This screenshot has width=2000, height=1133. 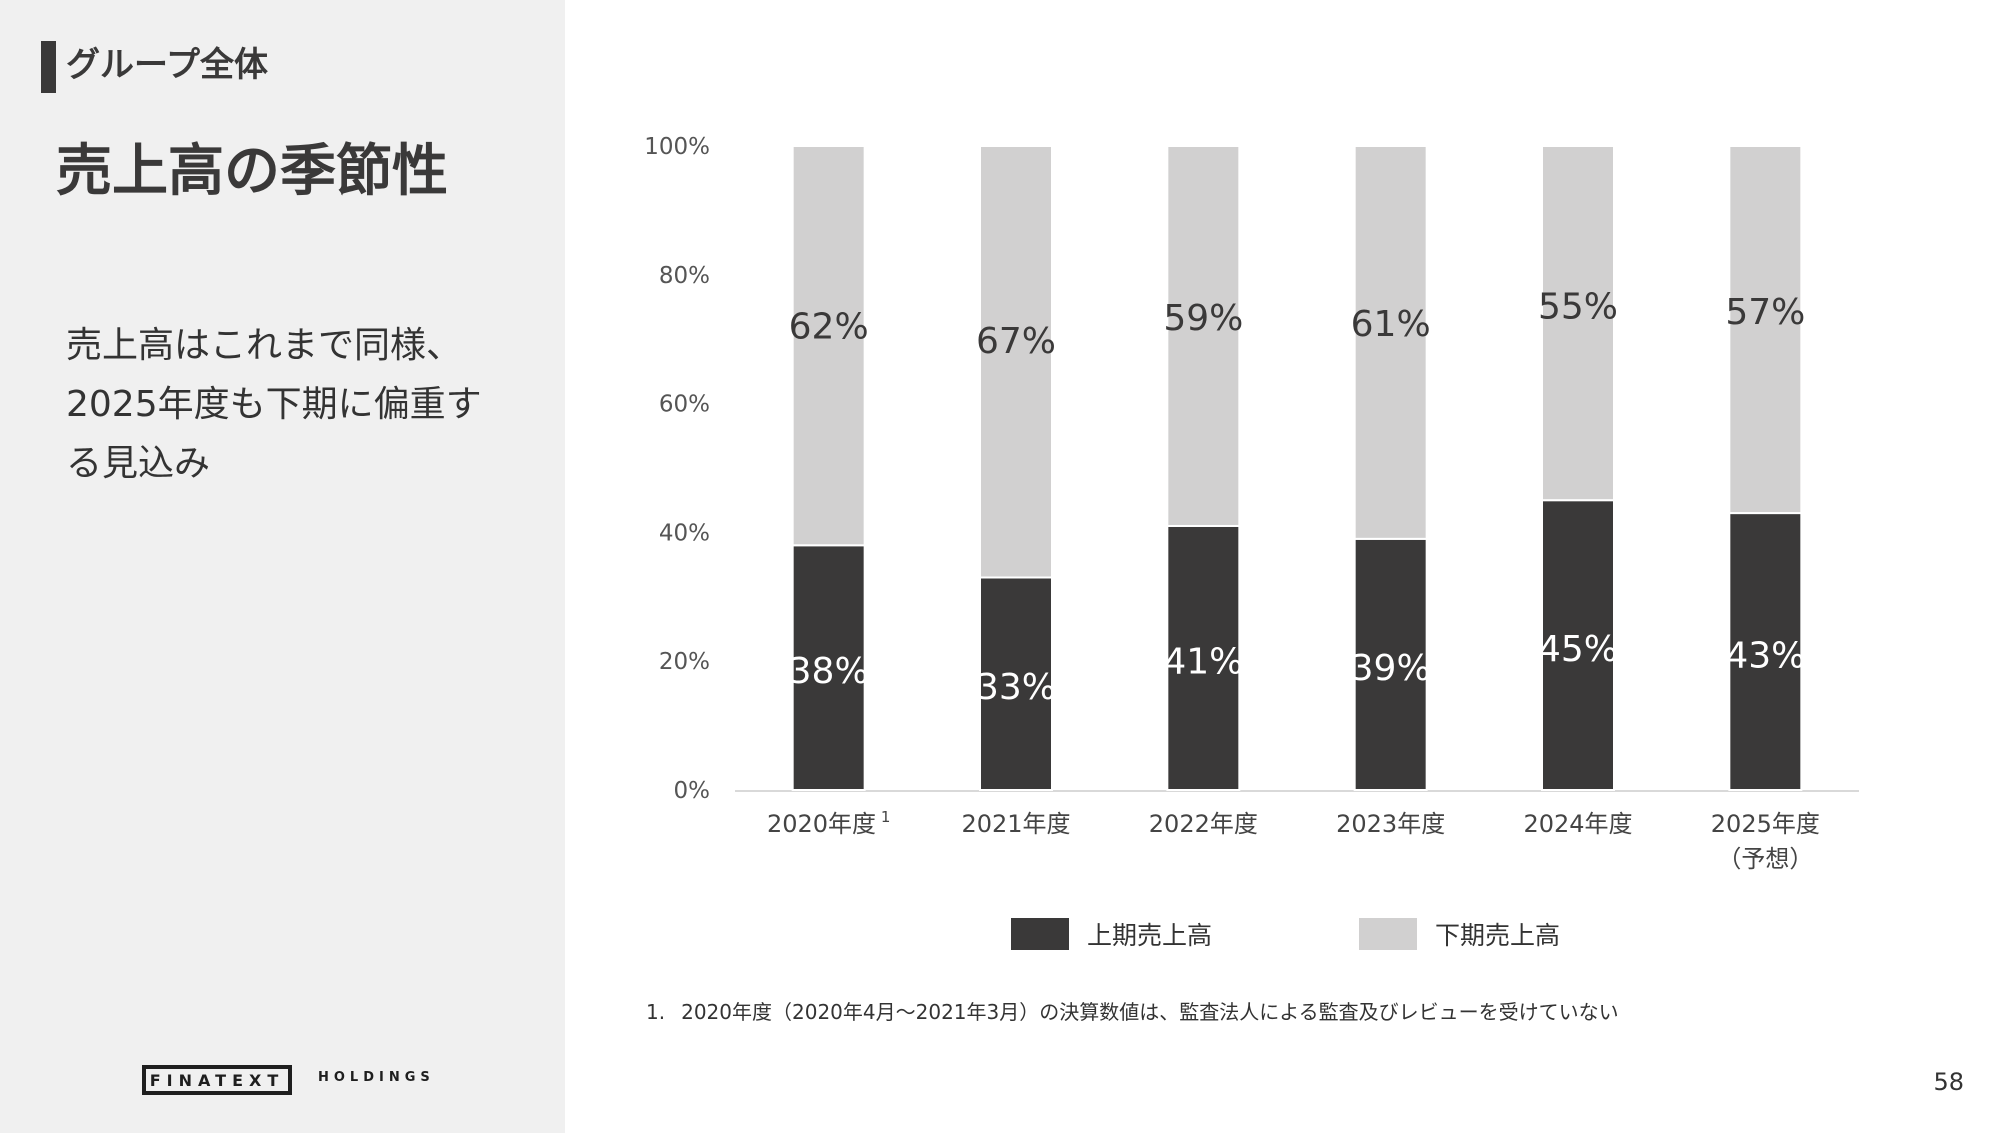 I want to click on section-marker, so click(x=48, y=67).